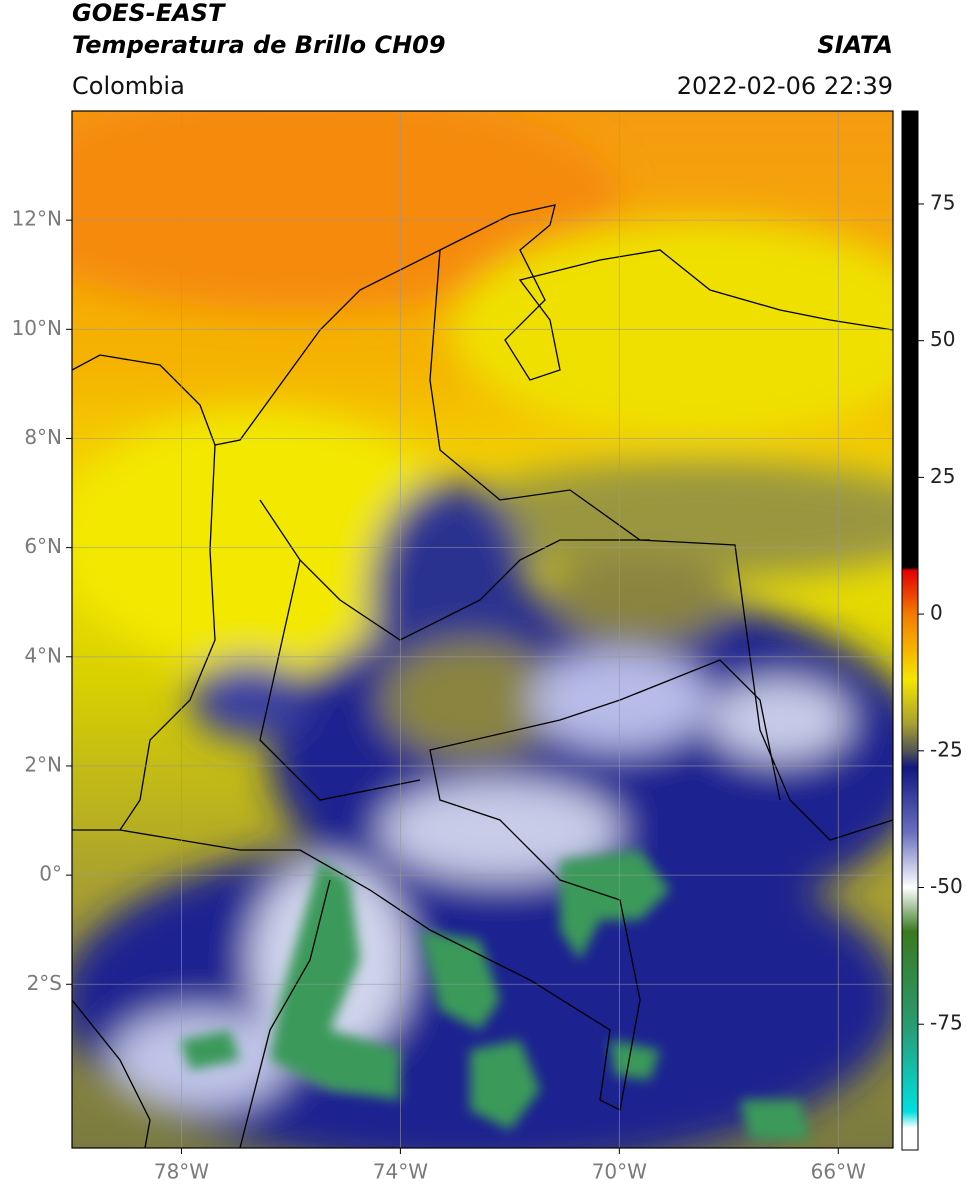 Image resolution: width=966 pixels, height=1190 pixels. Describe the element at coordinates (43, 764) in the screenshot. I see `lat-tick-label: 2°N` at that location.